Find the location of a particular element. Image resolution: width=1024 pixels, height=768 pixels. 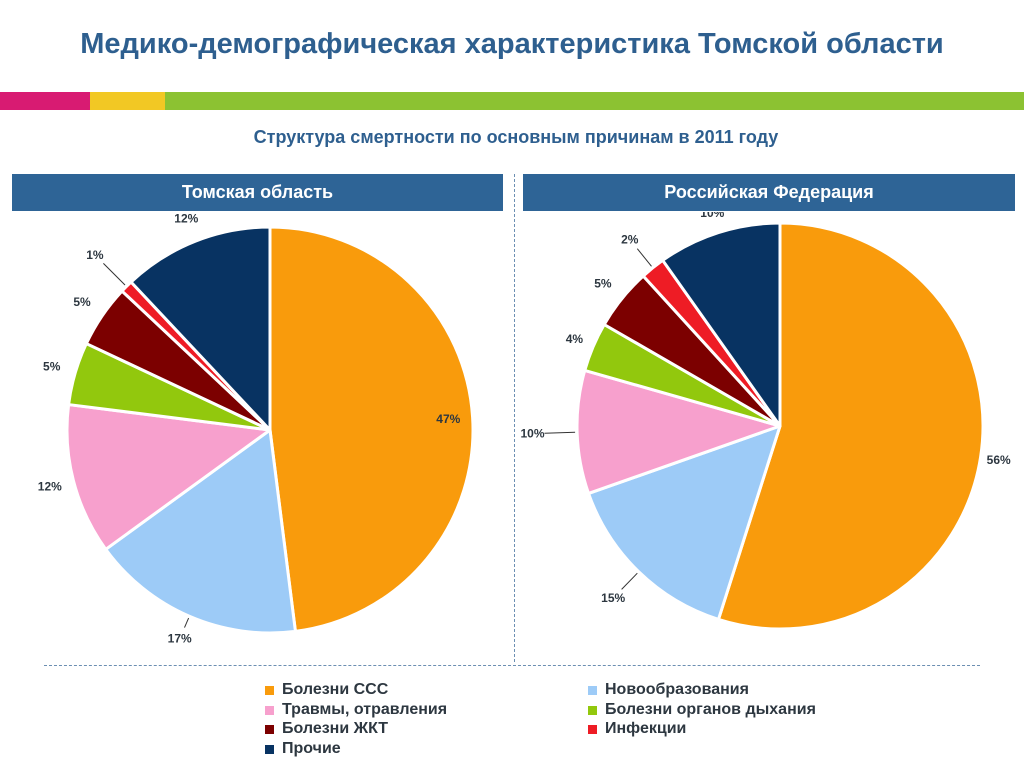

leader-line-tomsk-neoplasms is located at coordinates (187, 622).